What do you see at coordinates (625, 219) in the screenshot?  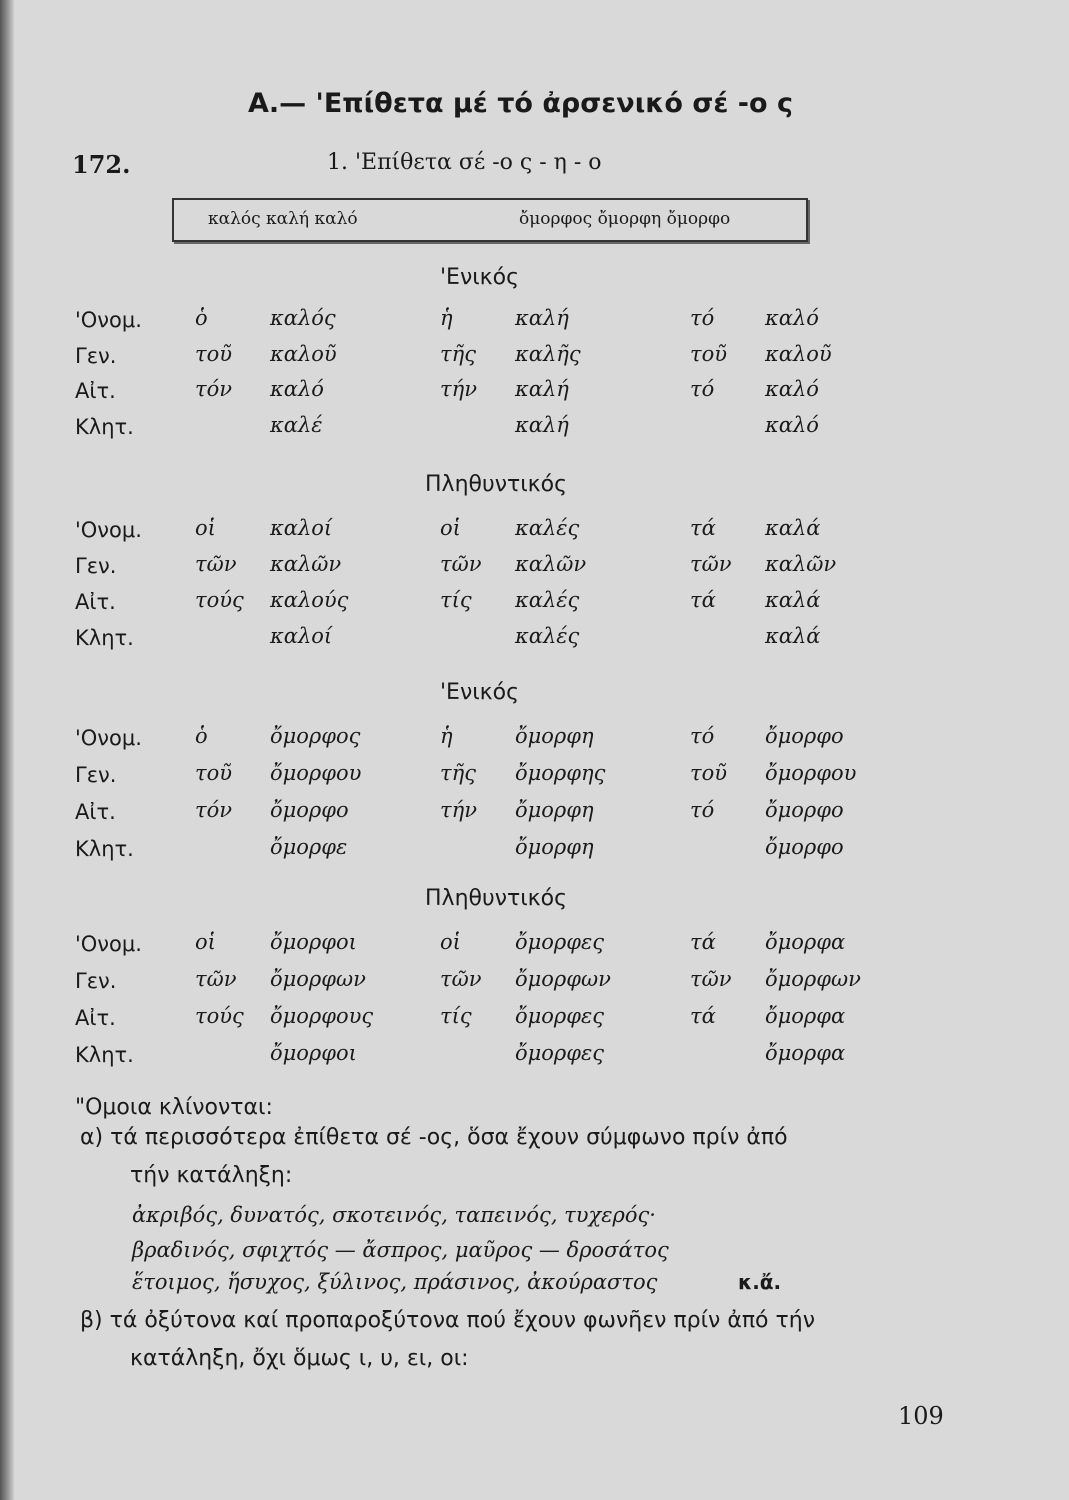 I see `box-right-paradigm: ὄμορφος ὄμορφη ὄμορφο` at bounding box center [625, 219].